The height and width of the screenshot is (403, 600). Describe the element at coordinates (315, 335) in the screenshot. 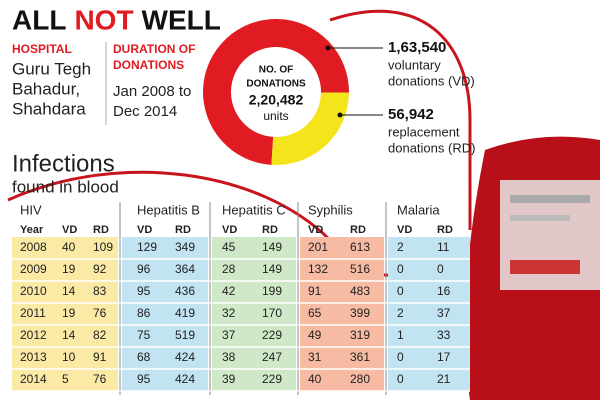

I see `table-cell: 49` at that location.